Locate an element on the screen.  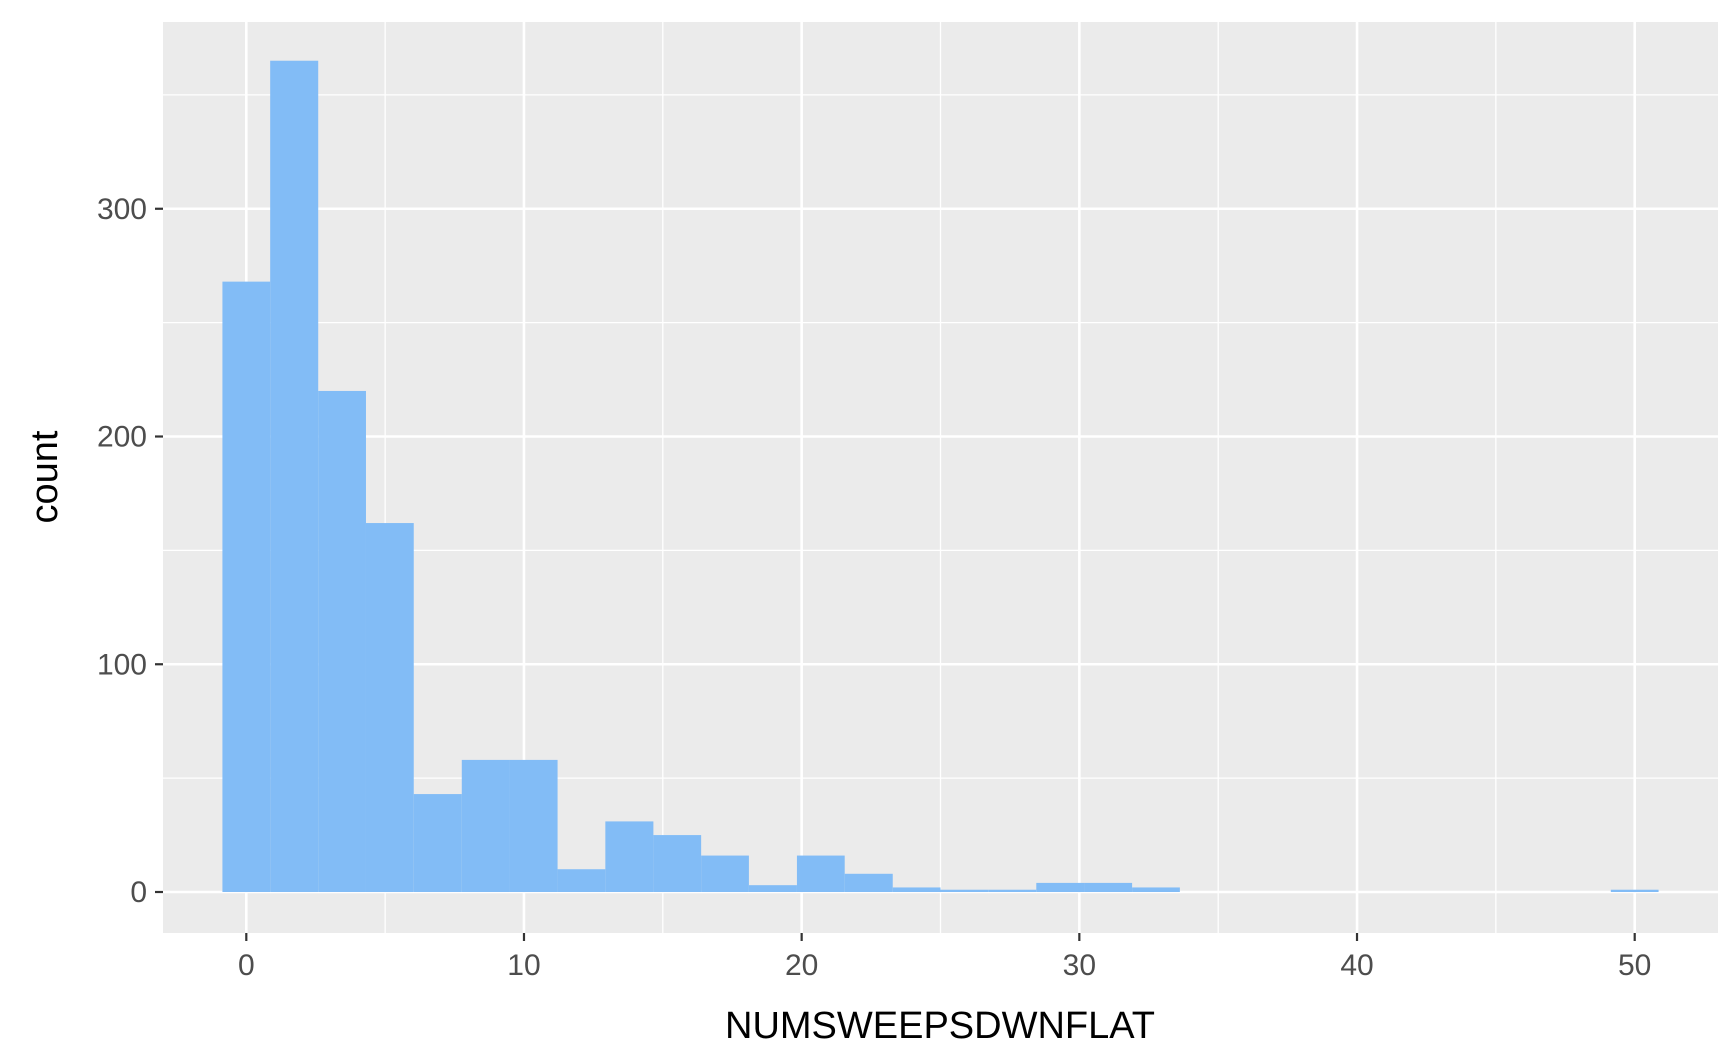
x-tick-label: 20 is located at coordinates (801, 965).